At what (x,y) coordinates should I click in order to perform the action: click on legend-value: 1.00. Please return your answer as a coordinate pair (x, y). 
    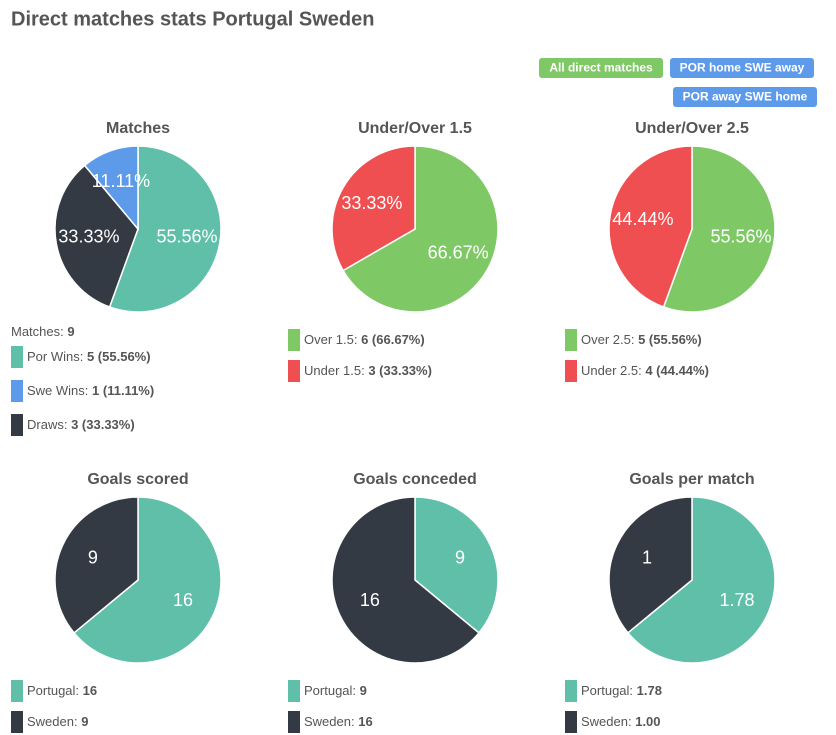
    Looking at the image, I should click on (647, 721).